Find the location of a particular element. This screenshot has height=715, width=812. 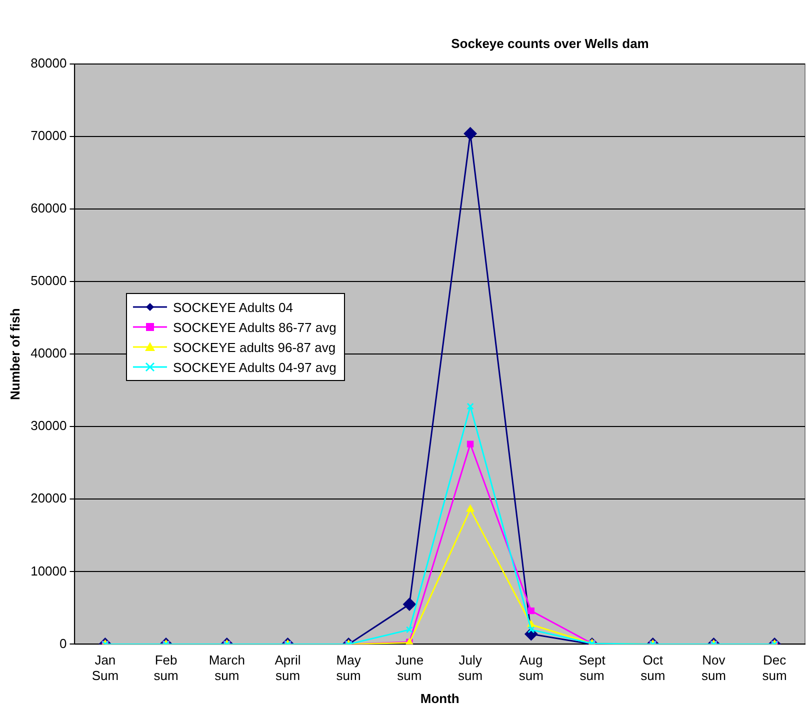

y-tick-label: 10000 is located at coordinates (48, 570).